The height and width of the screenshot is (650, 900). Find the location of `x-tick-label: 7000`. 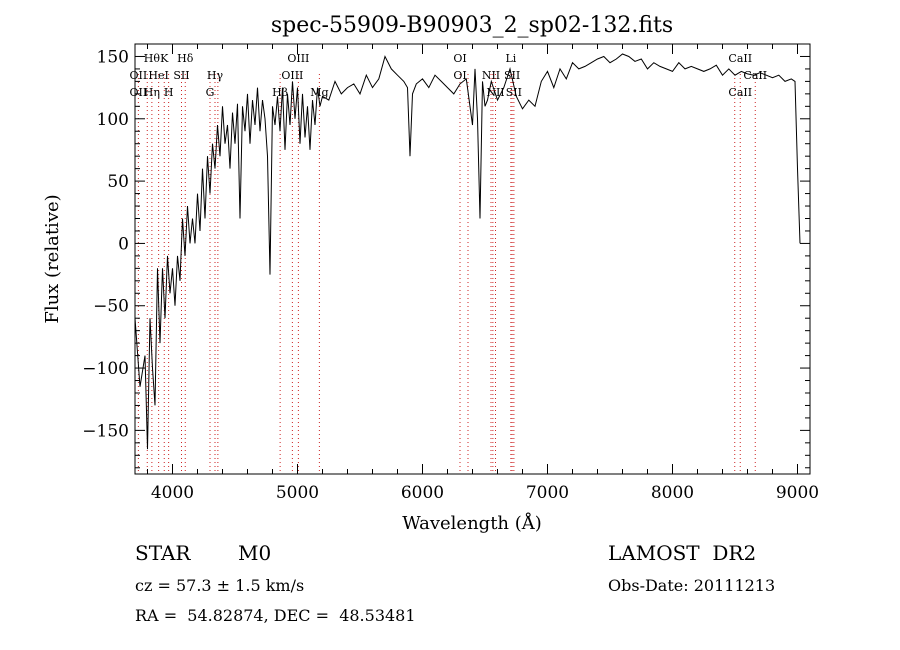

x-tick-label: 7000 is located at coordinates (547, 493).